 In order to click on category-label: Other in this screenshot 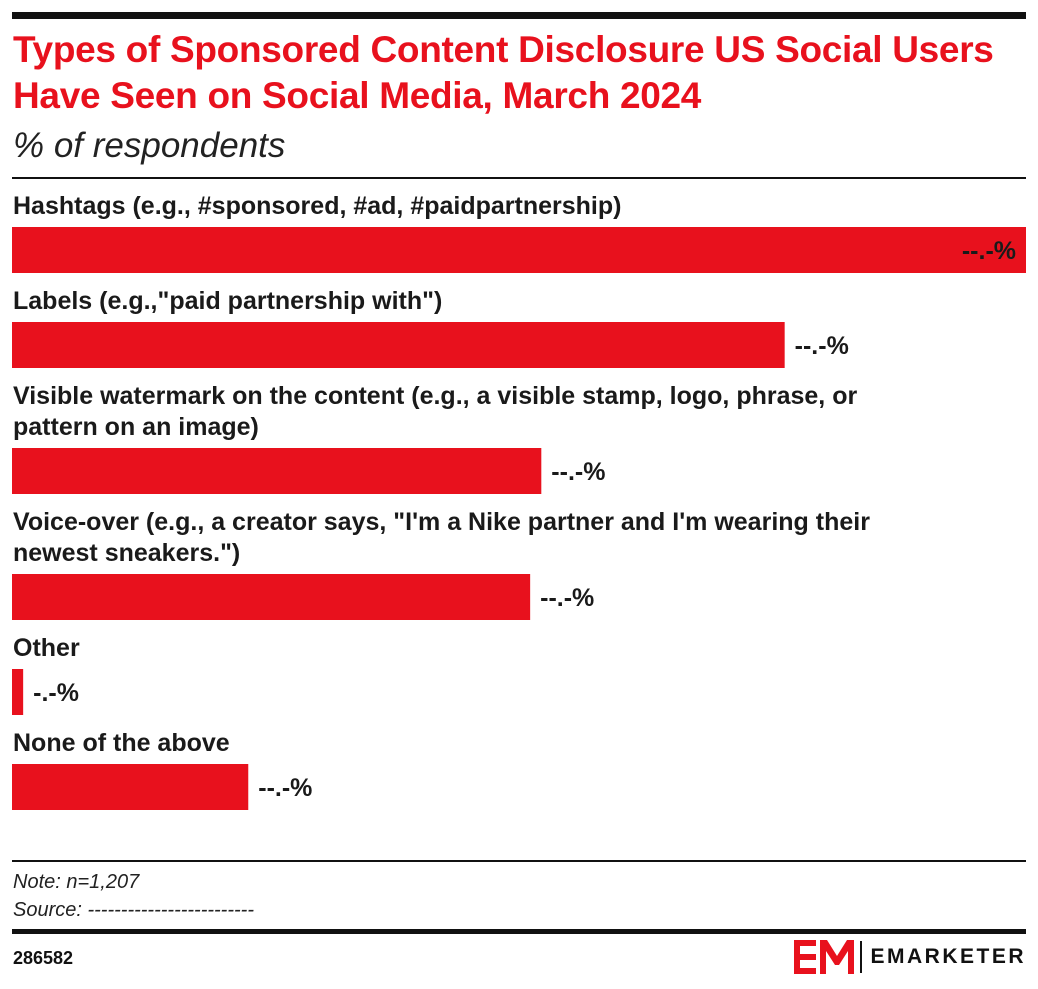, I will do `click(46, 648)`.